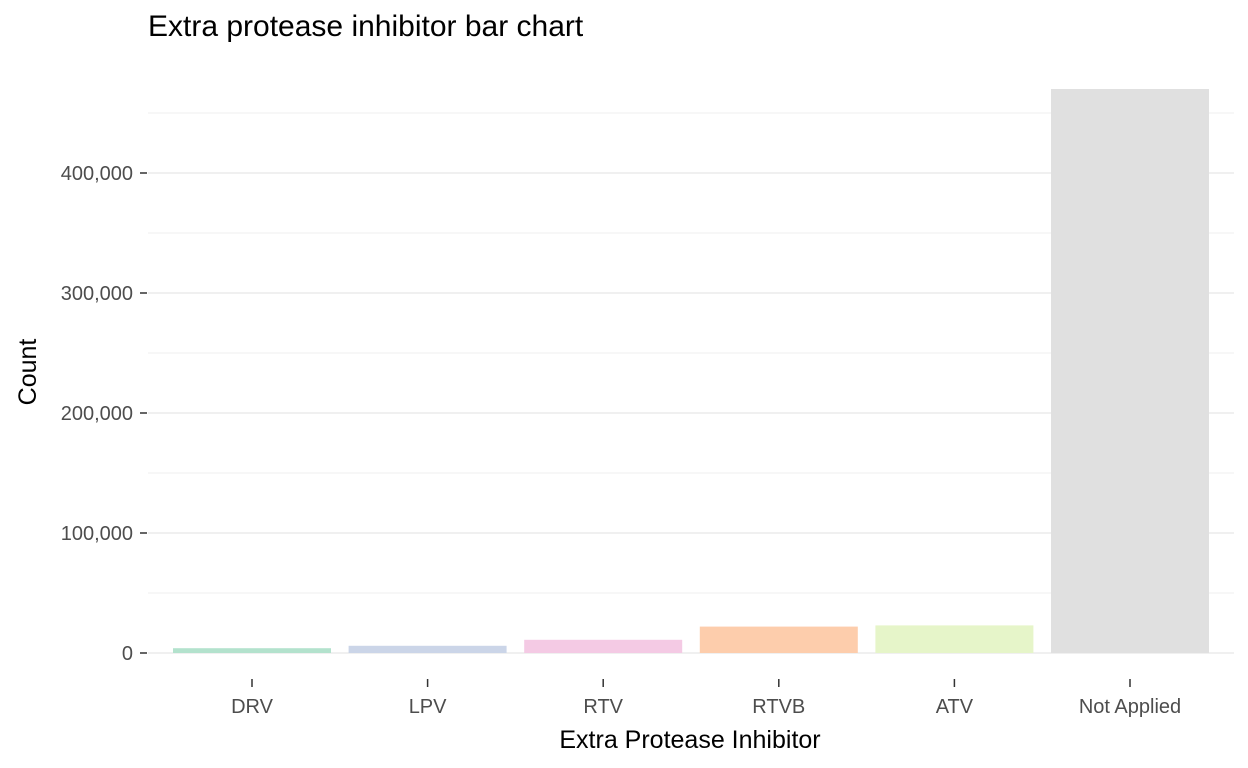 The width and height of the screenshot is (1248, 768). I want to click on bar-not-applied, so click(1130, 371).